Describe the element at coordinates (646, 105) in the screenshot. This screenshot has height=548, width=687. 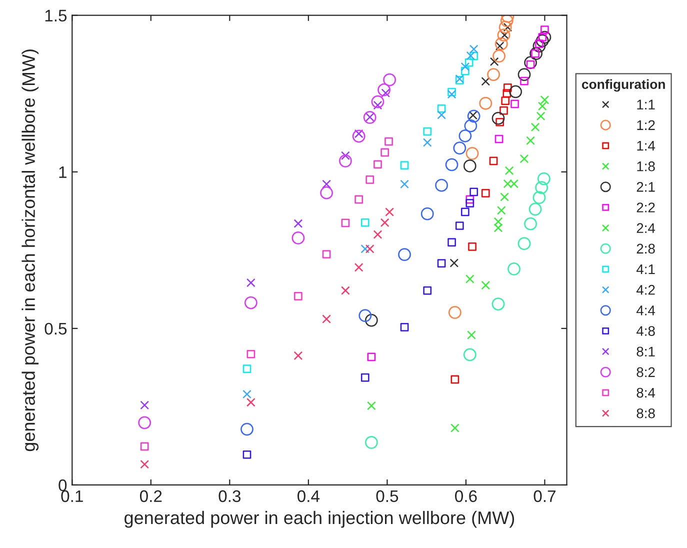
I see `legend-label: 1:1` at that location.